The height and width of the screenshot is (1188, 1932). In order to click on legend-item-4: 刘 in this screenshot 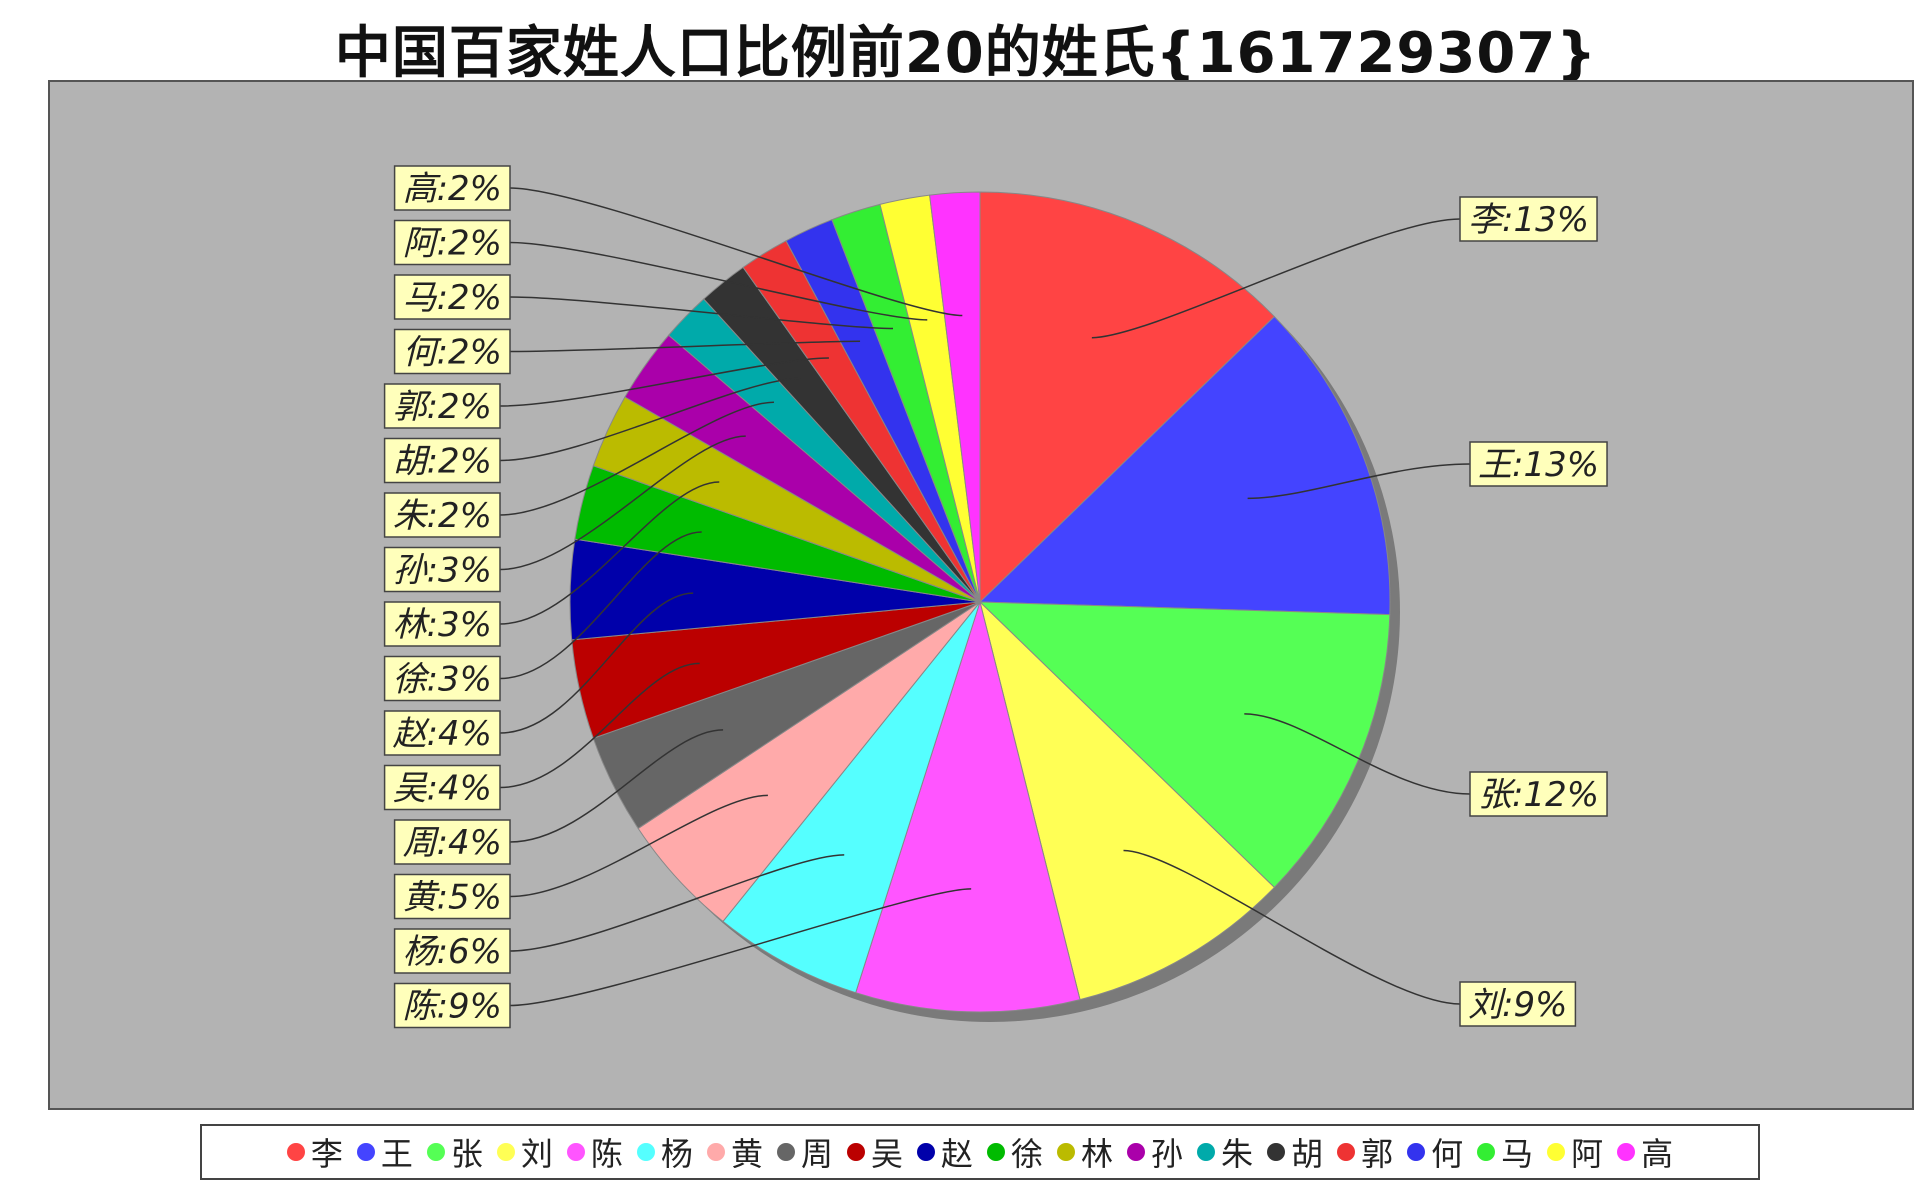, I will do `click(524, 1152)`.